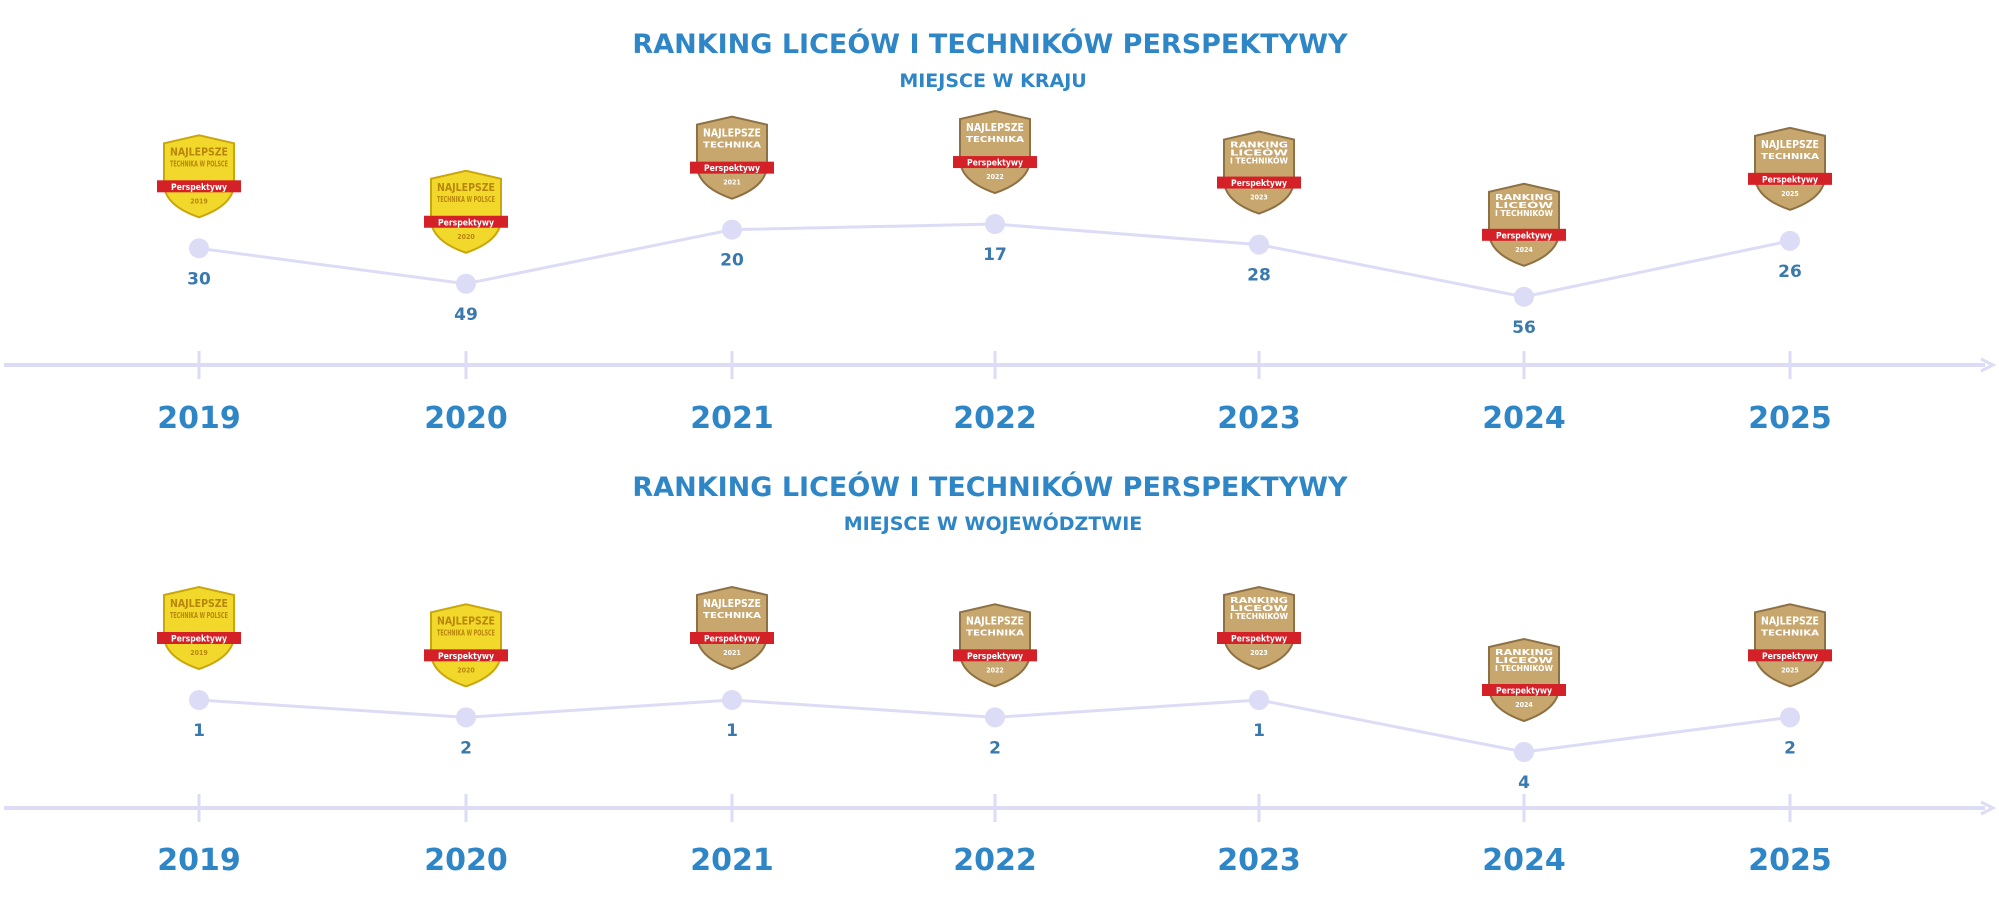 The height and width of the screenshot is (913, 1999). What do you see at coordinates (1988, 365) in the screenshot?
I see `x-axis-arrow-icon` at bounding box center [1988, 365].